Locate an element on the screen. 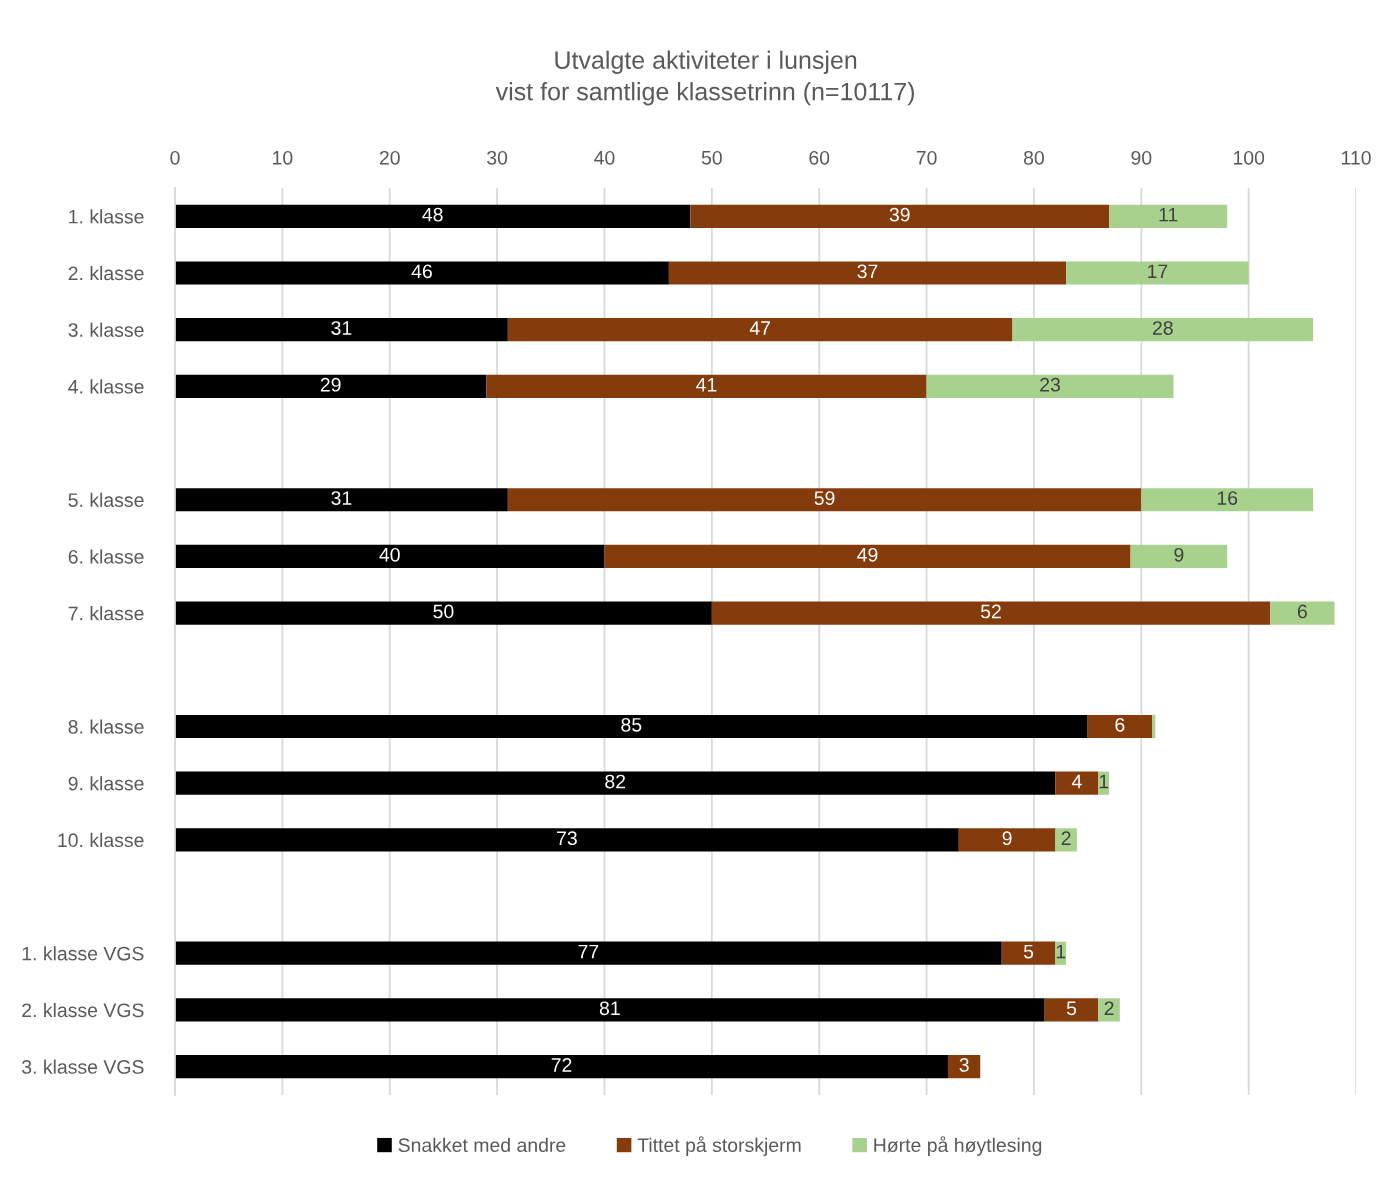 This screenshot has height=1177, width=1400. x-tick-label: 110 is located at coordinates (1356, 157).